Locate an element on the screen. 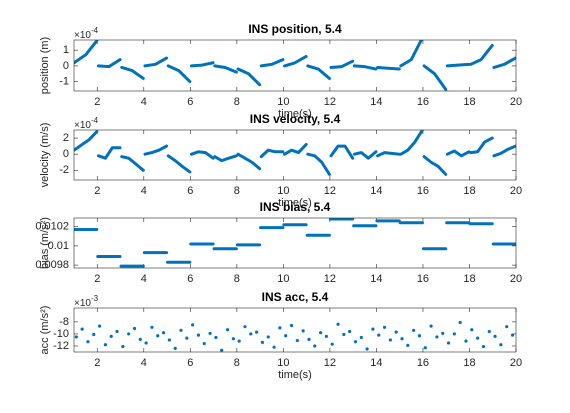 The image size is (570, 413). y-tick-label: 1 is located at coordinates (66, 50).